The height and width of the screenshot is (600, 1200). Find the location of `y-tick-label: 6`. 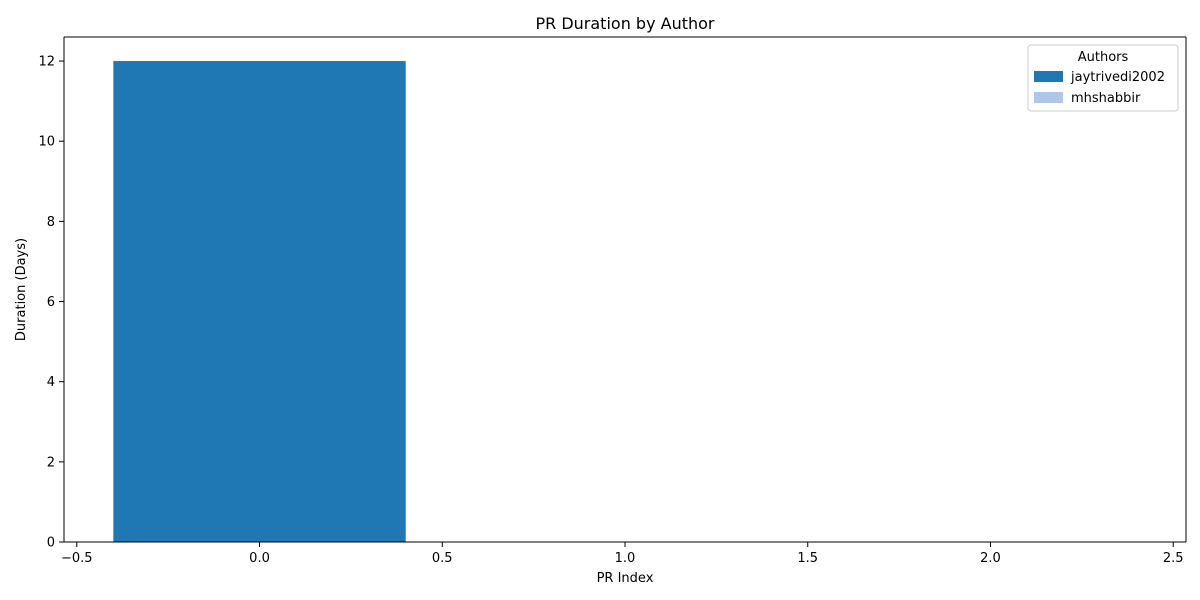

y-tick-label: 6 is located at coordinates (51, 302).